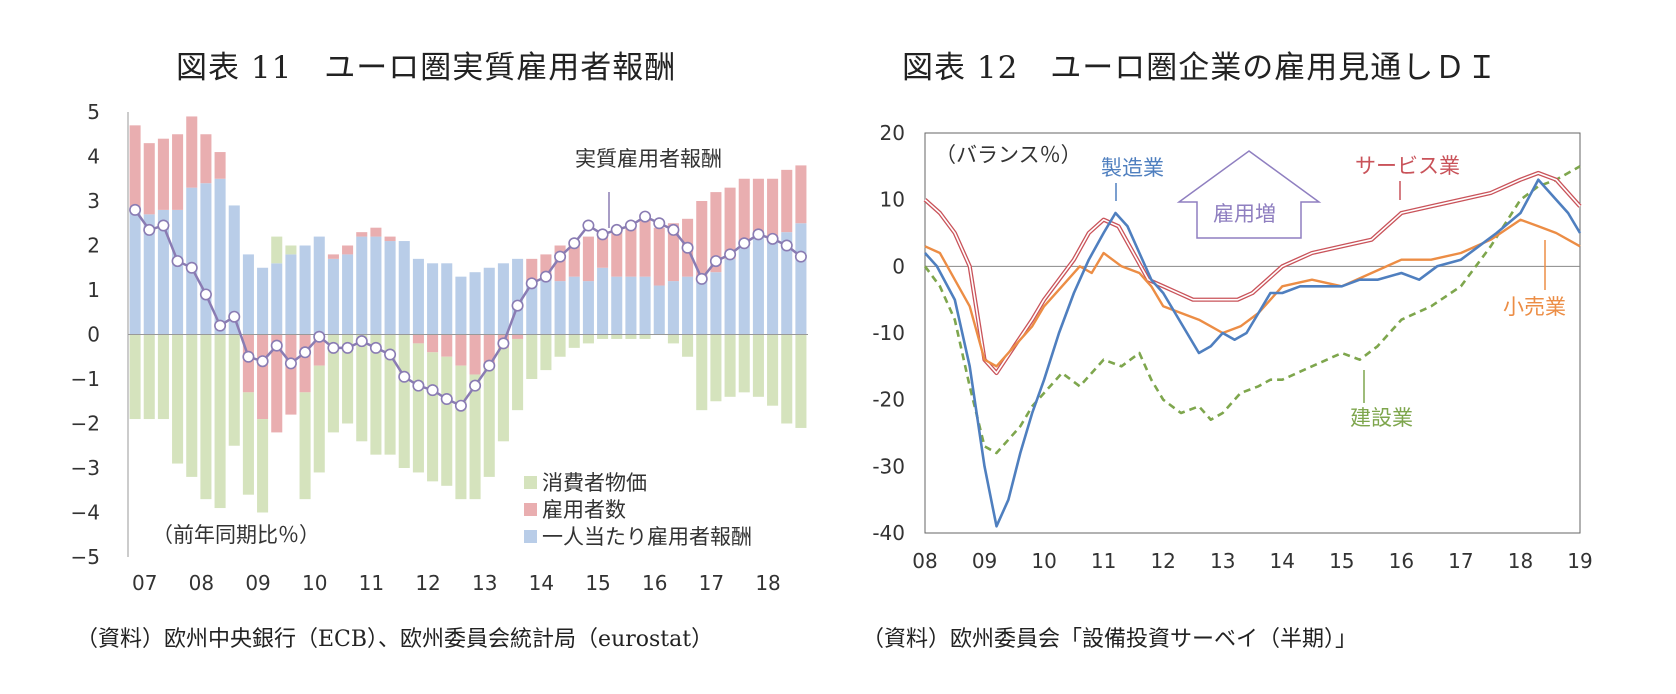  What do you see at coordinates (1162, 561) in the screenshot?
I see `right-x-tick: 12` at bounding box center [1162, 561].